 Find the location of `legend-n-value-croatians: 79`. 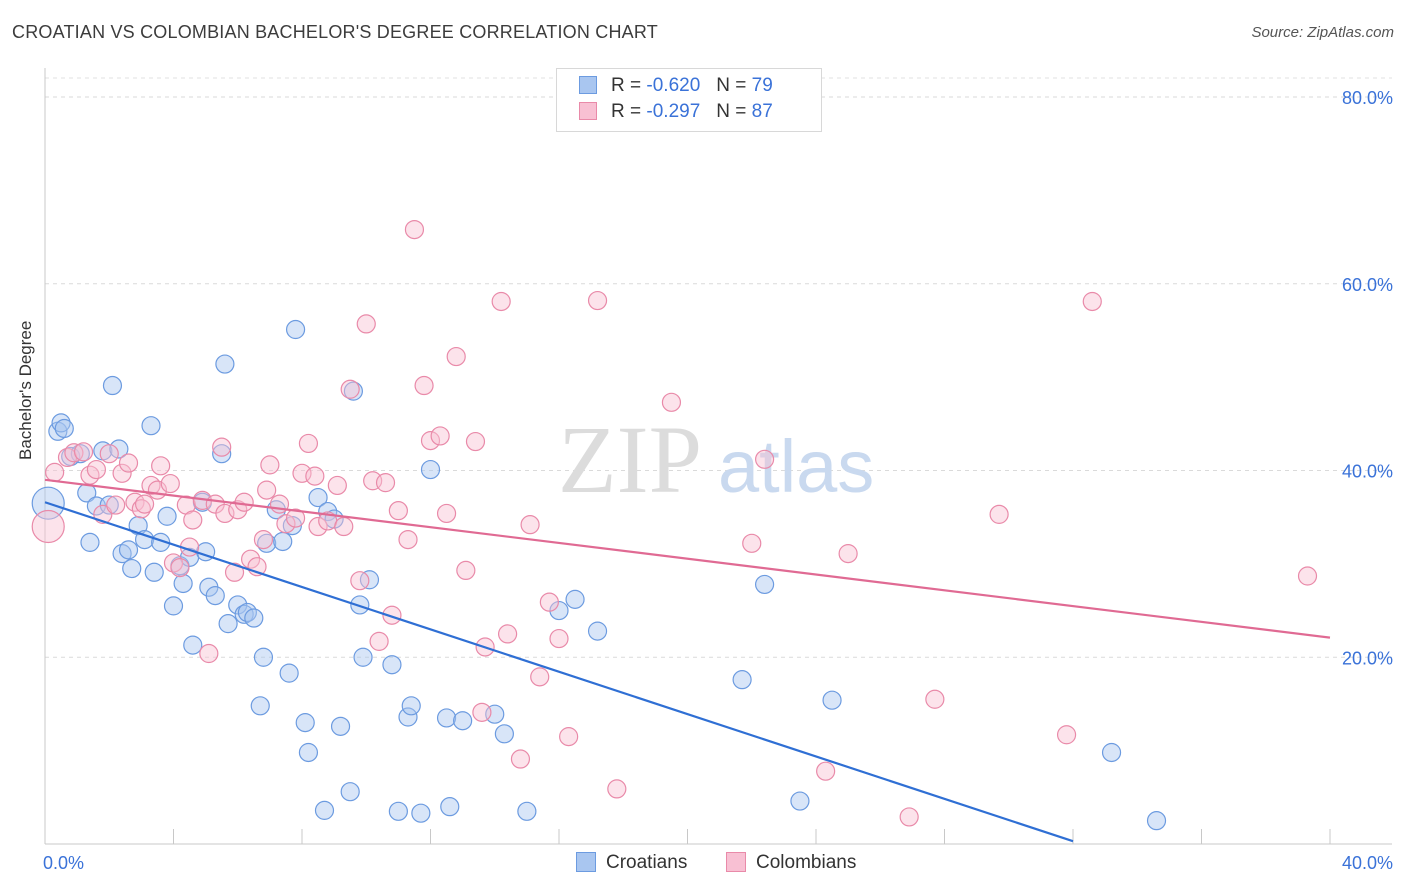

legend-n-value-croatians: 79 is located at coordinates (762, 85).